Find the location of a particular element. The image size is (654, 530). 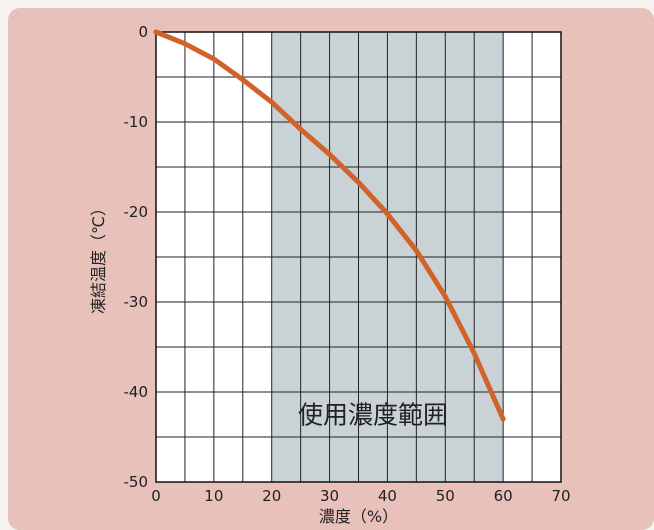

y-tick-label: 0 is located at coordinates (143, 32).